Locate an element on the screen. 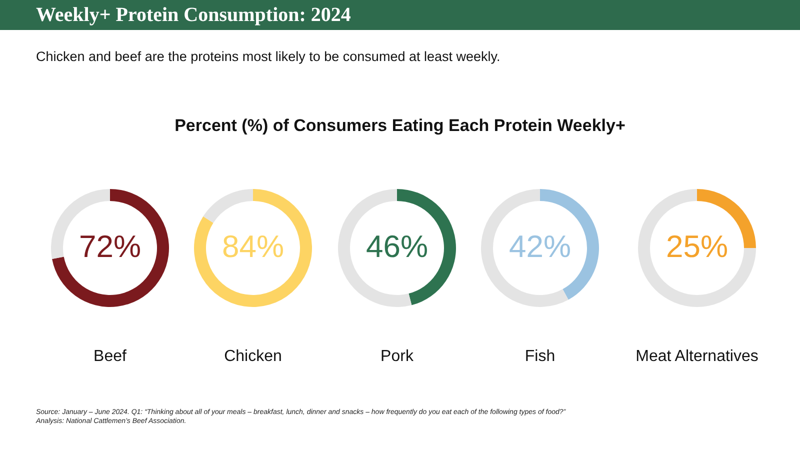 This screenshot has width=800, height=450. text: Meat Alternatives is located at coordinates (697, 356).